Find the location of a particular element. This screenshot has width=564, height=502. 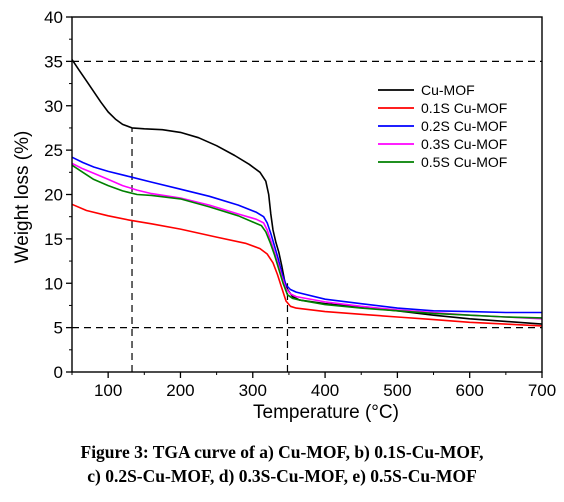

y-tick-label: 10 is located at coordinates (53, 283).